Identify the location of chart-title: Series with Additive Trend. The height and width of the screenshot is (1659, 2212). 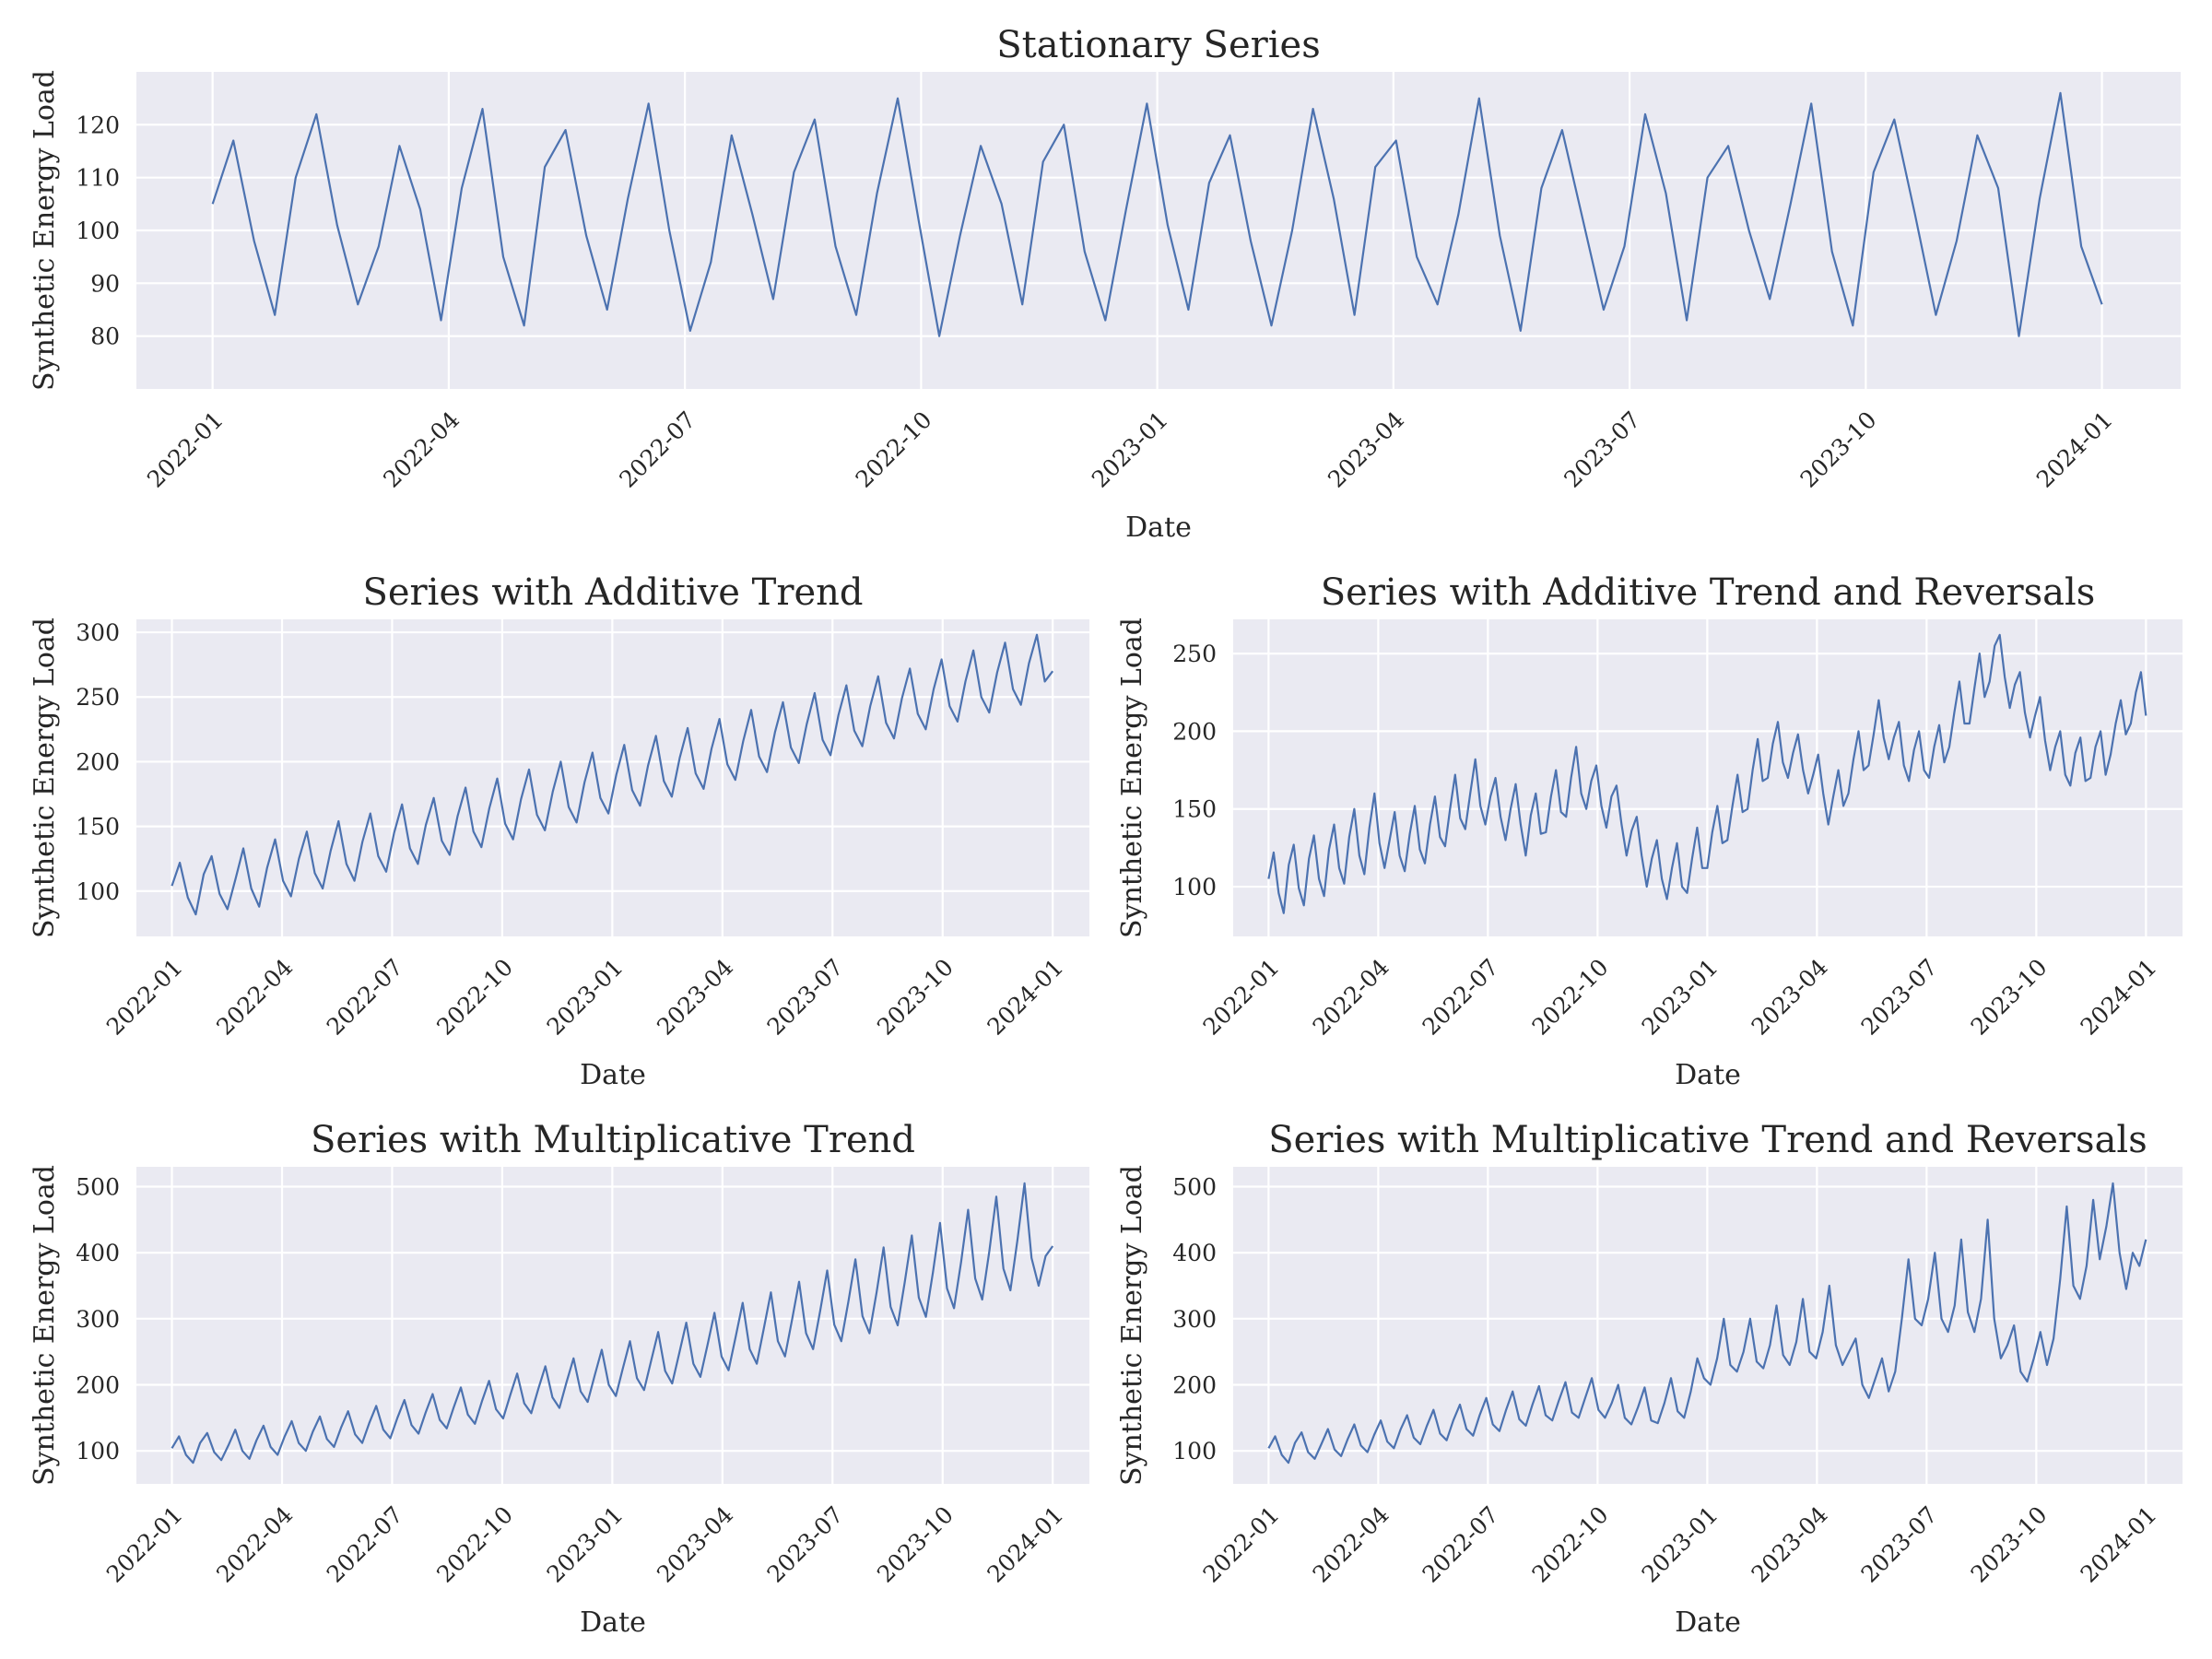
(612, 592).